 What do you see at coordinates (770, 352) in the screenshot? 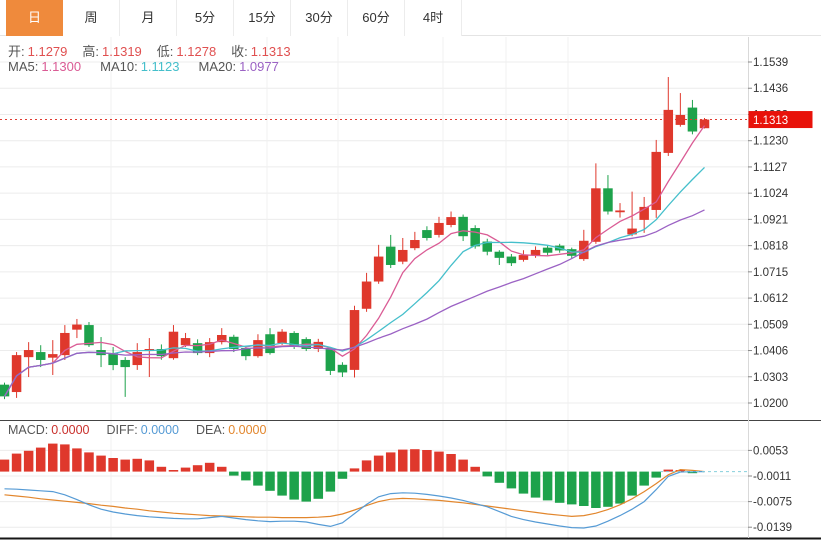
I see `svg-text: 1.0406` at bounding box center [770, 352].